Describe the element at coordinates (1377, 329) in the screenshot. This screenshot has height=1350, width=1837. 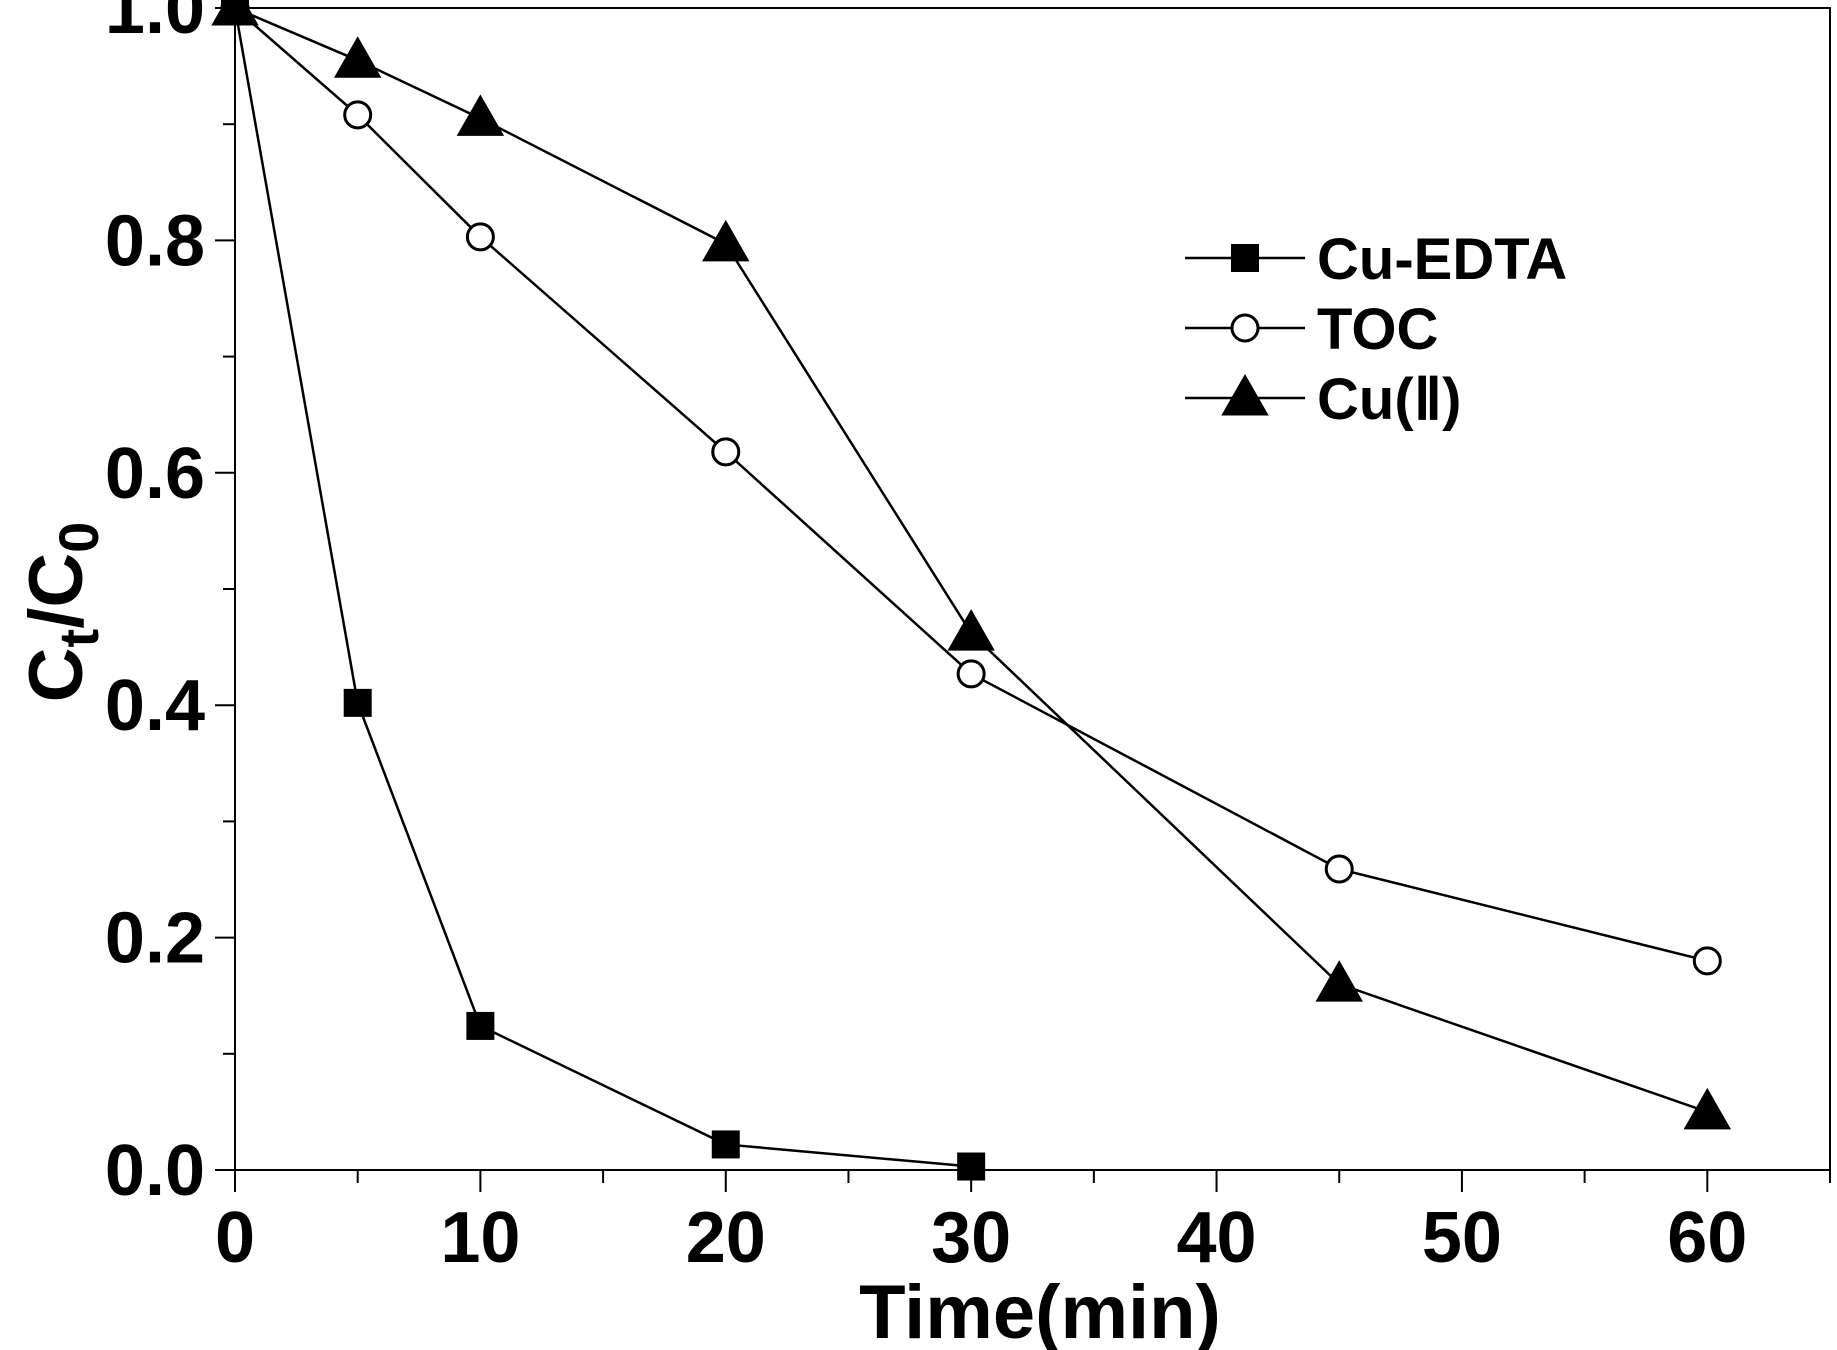
I see `legend-label: TOC` at that location.